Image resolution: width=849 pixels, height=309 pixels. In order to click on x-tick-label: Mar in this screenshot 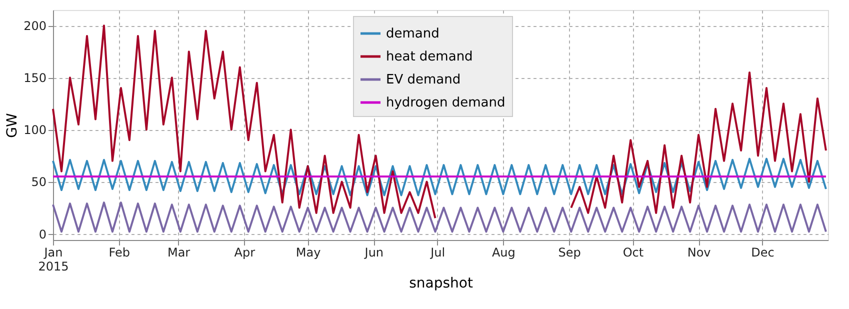, I will do `click(178, 253)`.